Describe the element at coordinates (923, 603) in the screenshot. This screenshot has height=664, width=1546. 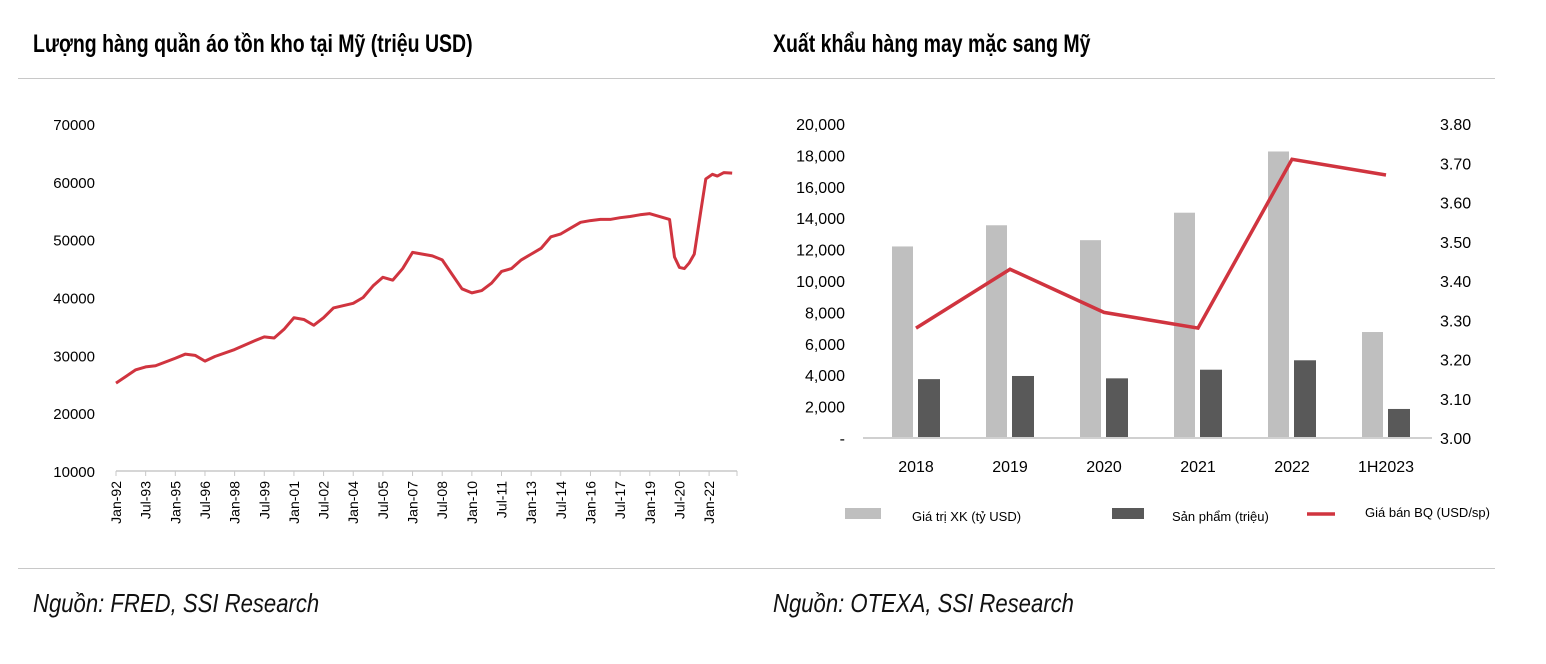
I see `right-source: Nguồn: OTEXA, SSI Research` at that location.